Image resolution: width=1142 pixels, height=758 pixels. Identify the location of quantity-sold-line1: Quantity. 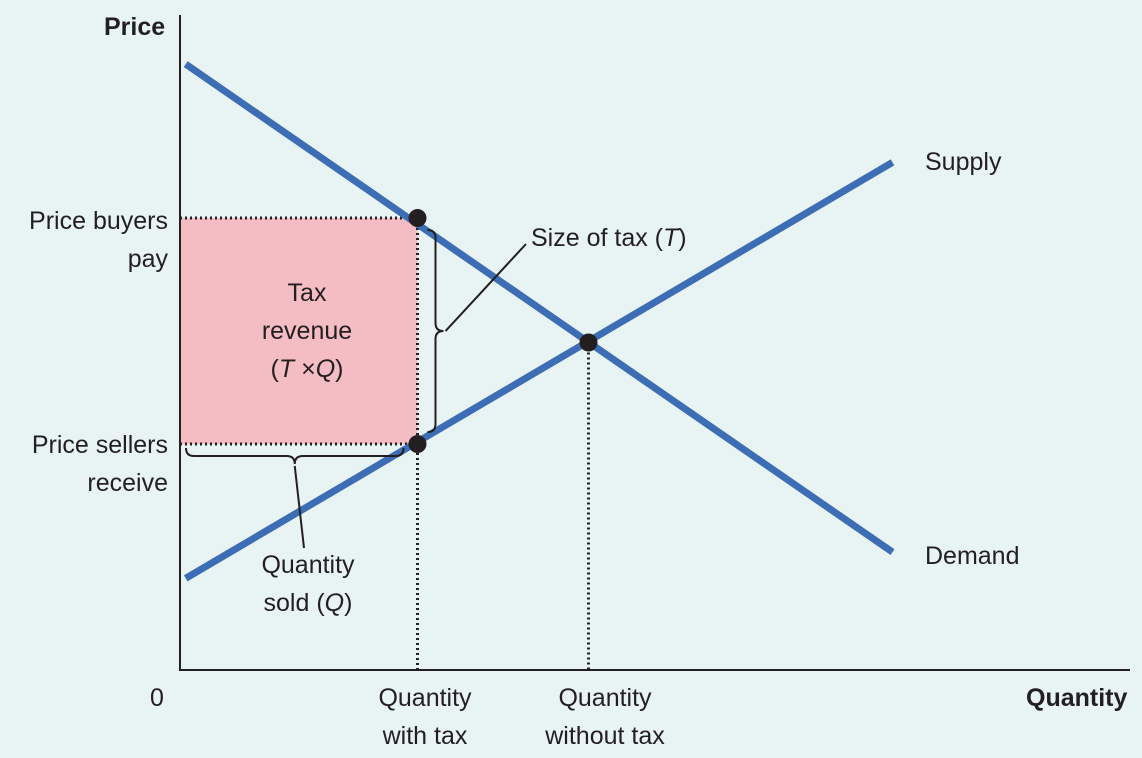
(308, 565).